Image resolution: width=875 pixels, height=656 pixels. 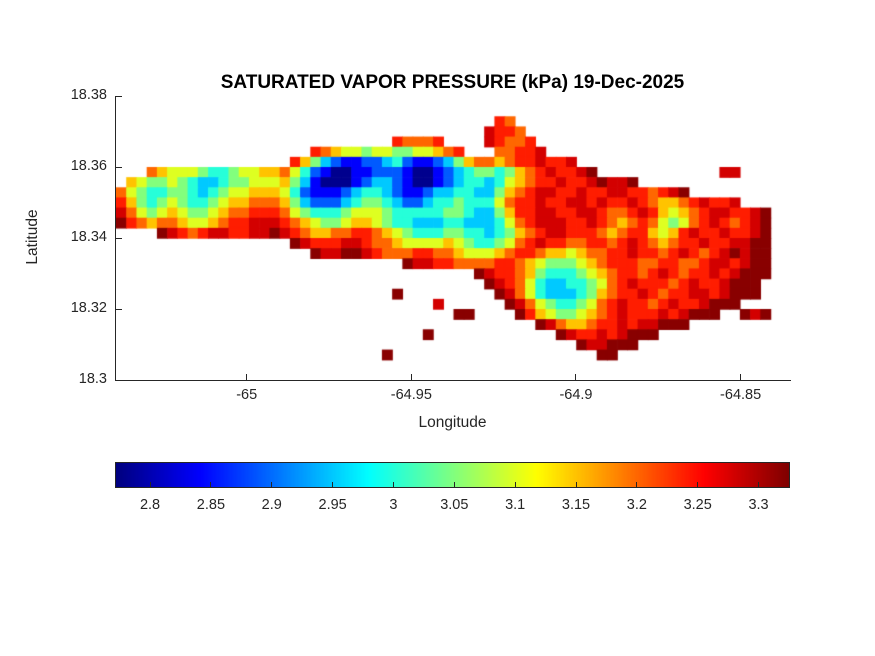 What do you see at coordinates (88, 95) in the screenshot?
I see `y-tick-label: 18.38` at bounding box center [88, 95].